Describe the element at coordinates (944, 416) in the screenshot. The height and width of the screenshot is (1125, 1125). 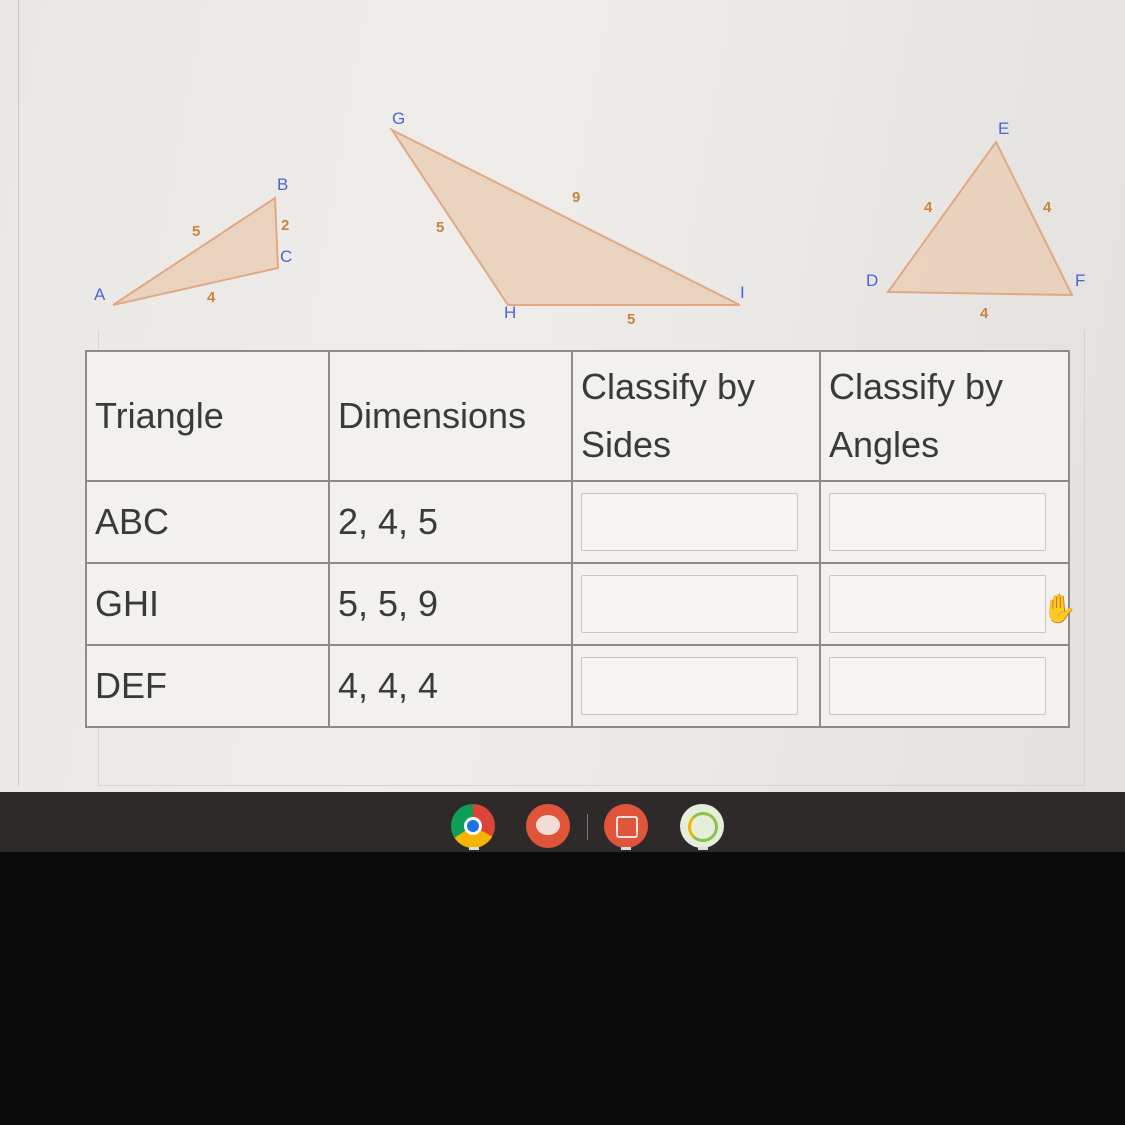
I see `header-classify-angles: Classify by Angles` at that location.